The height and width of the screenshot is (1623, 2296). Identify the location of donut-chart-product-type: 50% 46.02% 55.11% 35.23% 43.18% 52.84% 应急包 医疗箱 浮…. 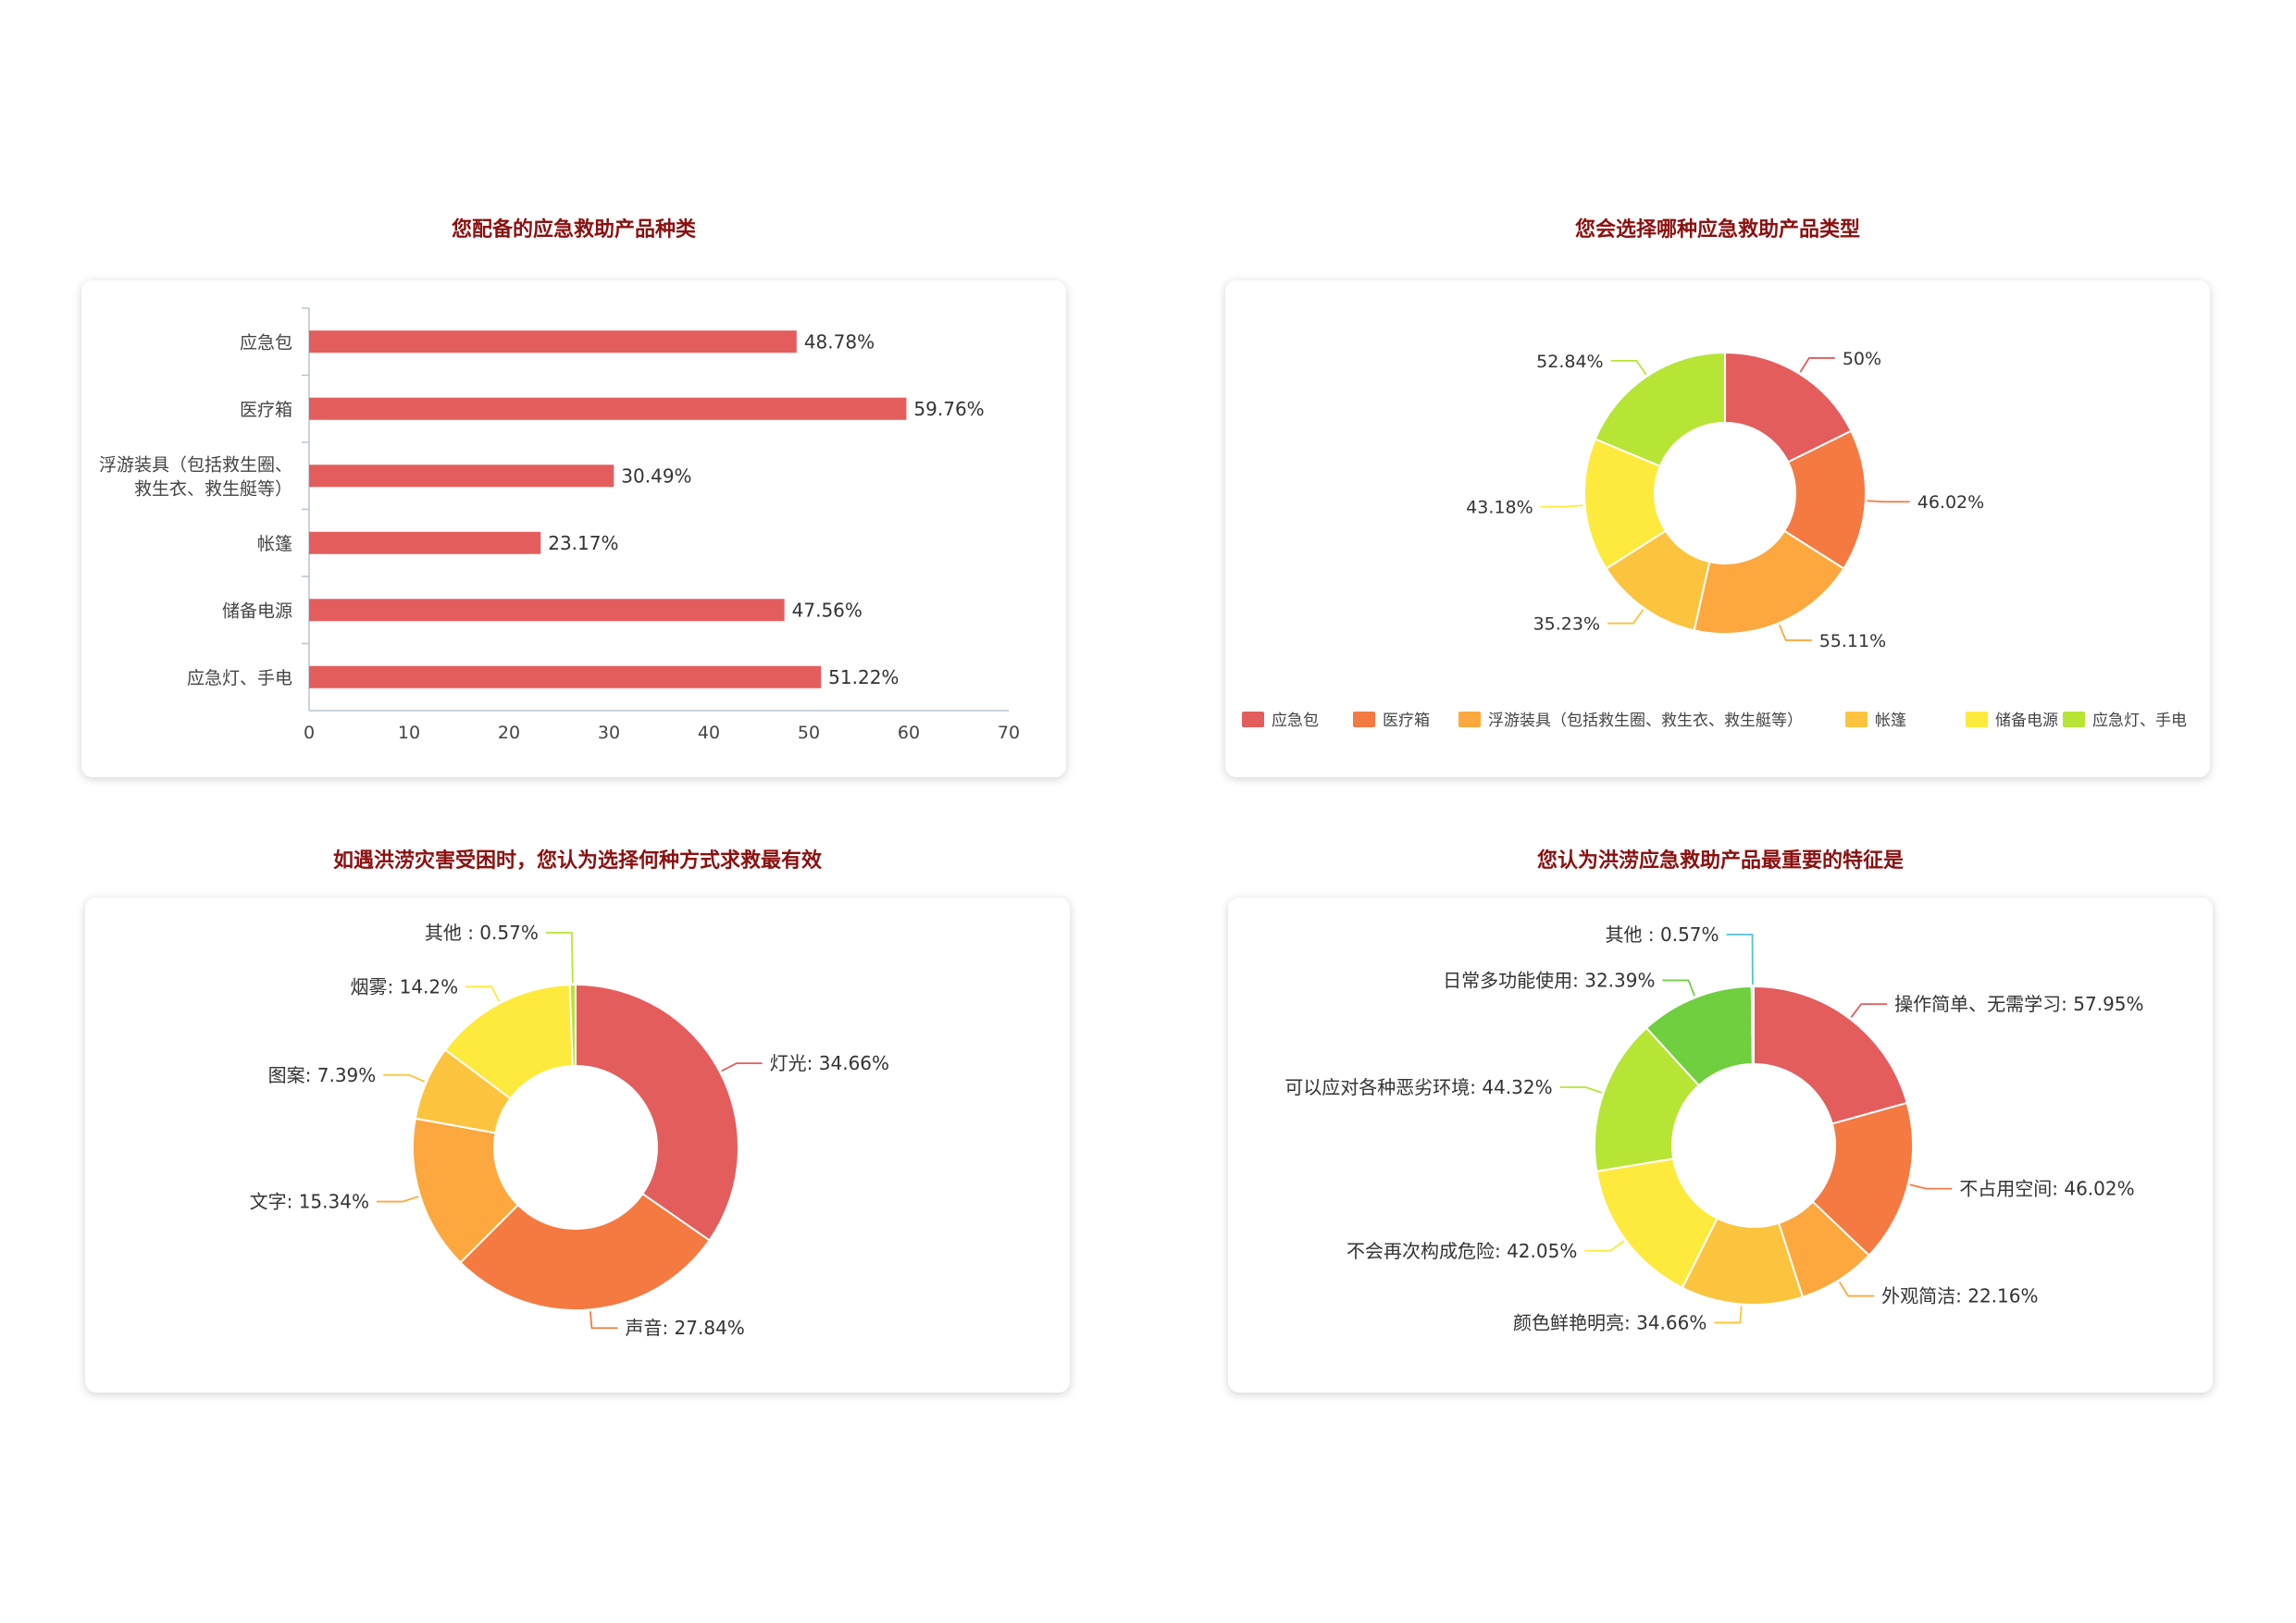
(1715, 539).